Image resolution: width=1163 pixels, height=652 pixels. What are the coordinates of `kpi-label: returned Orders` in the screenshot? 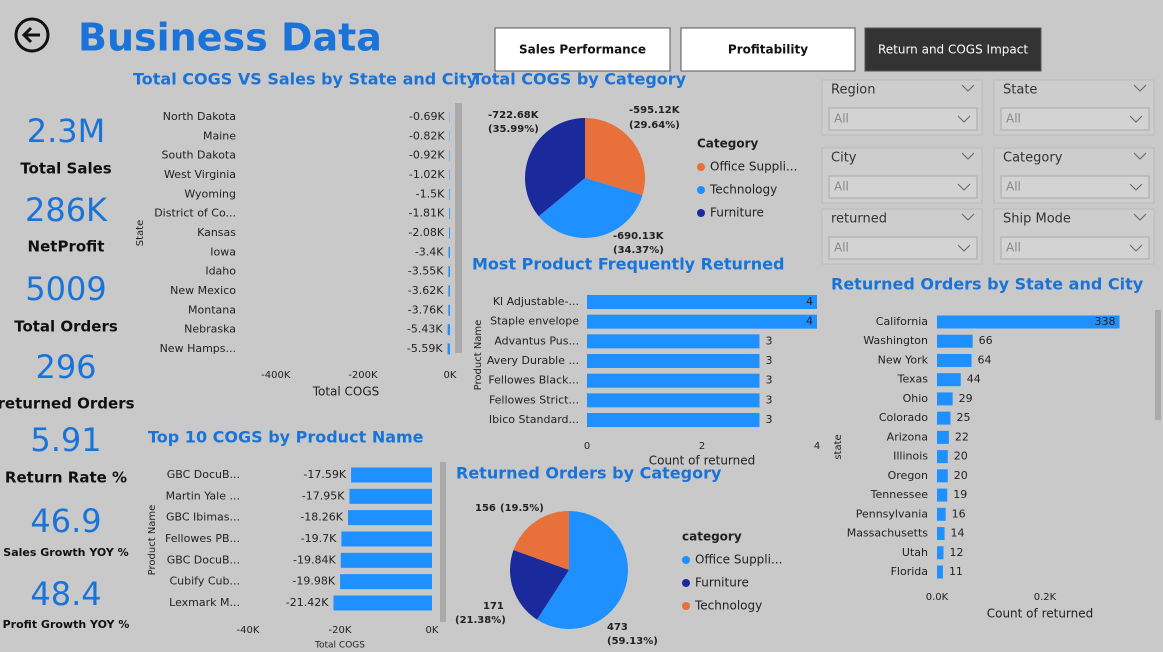 It's located at (67, 404).